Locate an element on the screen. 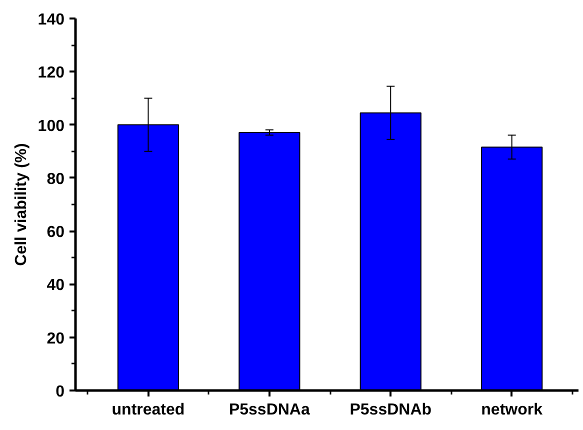 The height and width of the screenshot is (430, 583). x-tick-label: P5ssDNAa is located at coordinates (269, 410).